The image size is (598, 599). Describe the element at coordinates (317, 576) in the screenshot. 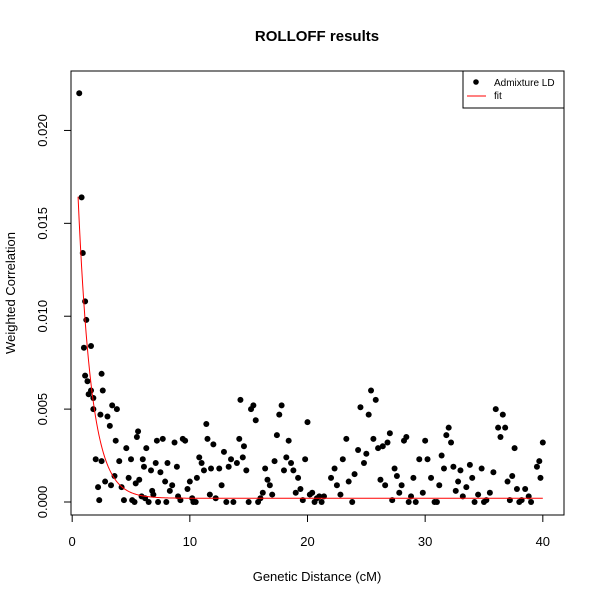

I see `x-axis-label: Genetic Distance (cM)` at that location.